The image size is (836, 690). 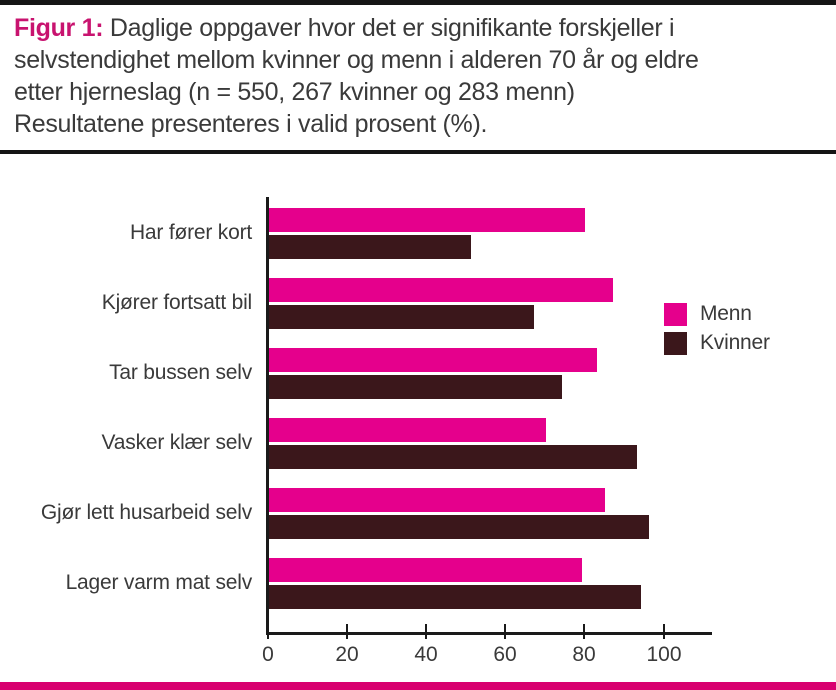 What do you see at coordinates (190, 232) in the screenshot?
I see `category-label: Har fører kort` at bounding box center [190, 232].